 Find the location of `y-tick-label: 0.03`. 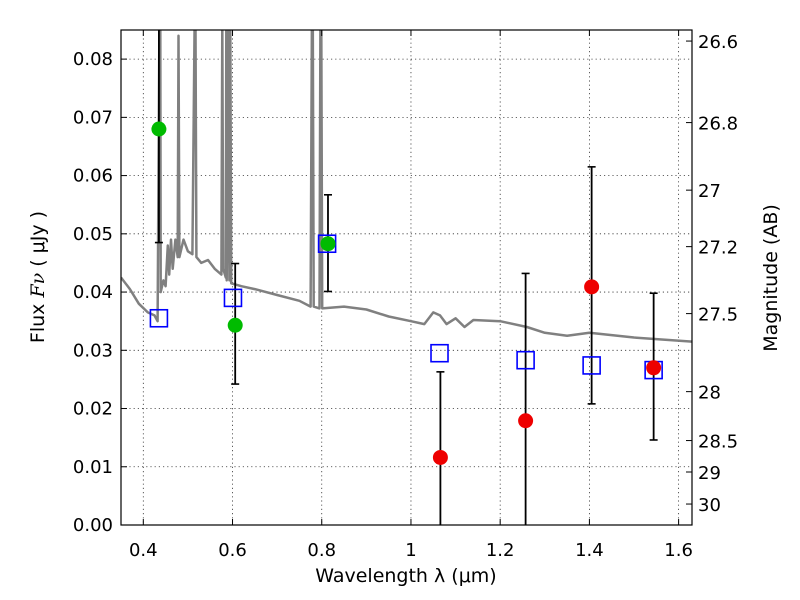

y-tick-label: 0.03 is located at coordinates (93, 350).